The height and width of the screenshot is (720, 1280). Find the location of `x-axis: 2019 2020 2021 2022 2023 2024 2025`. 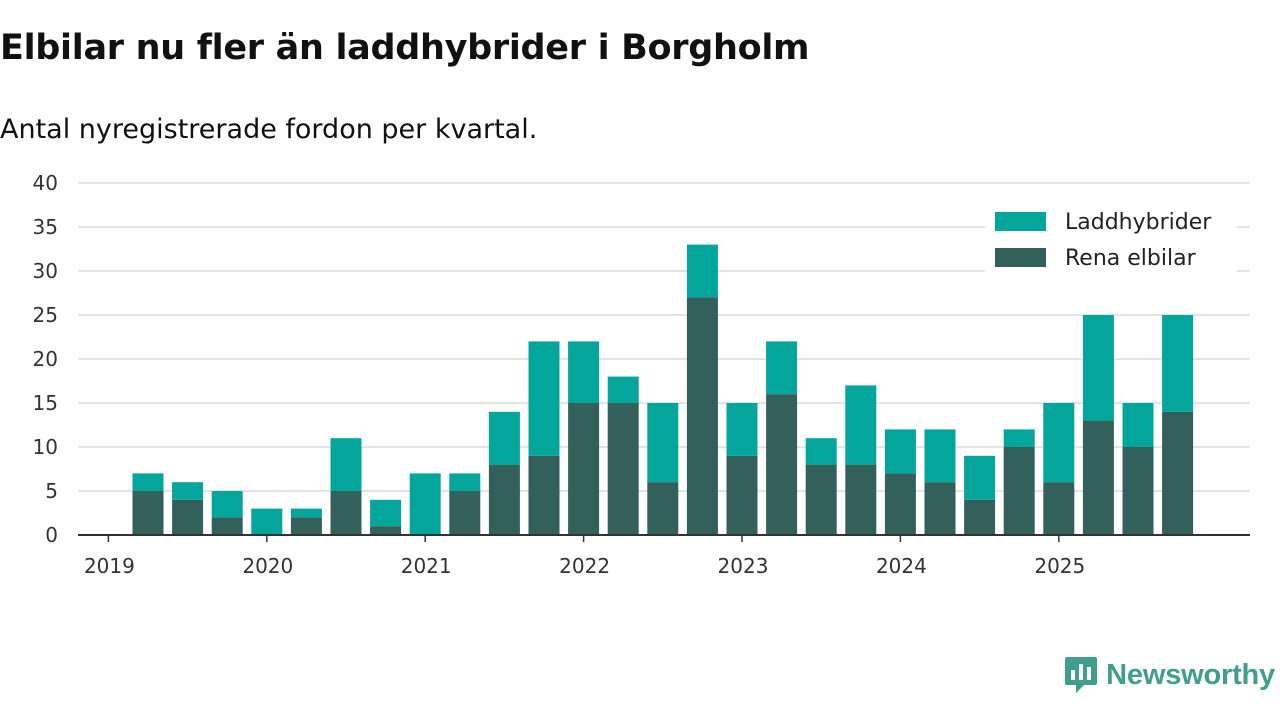

x-axis: 2019 2020 2021 2022 2023 2024 2025 is located at coordinates (664, 556).